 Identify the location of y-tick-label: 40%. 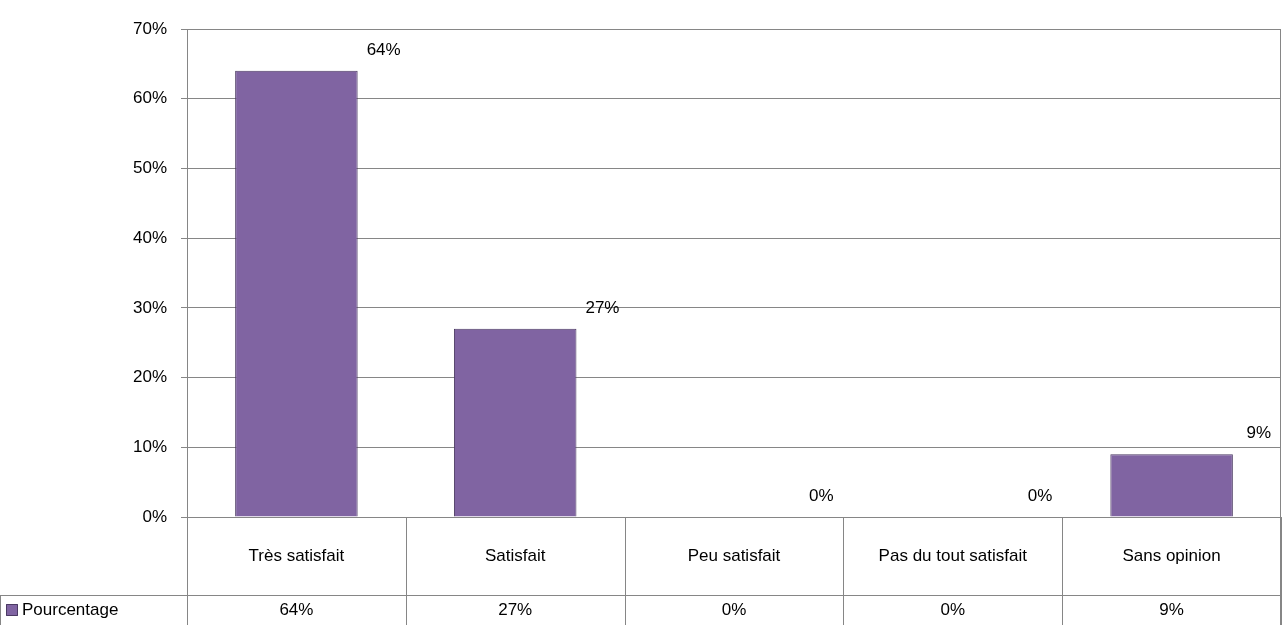
(149, 237).